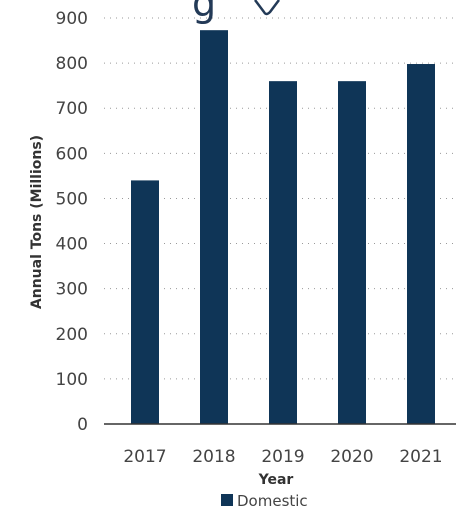  I want to click on bar-2019, so click(283, 253).